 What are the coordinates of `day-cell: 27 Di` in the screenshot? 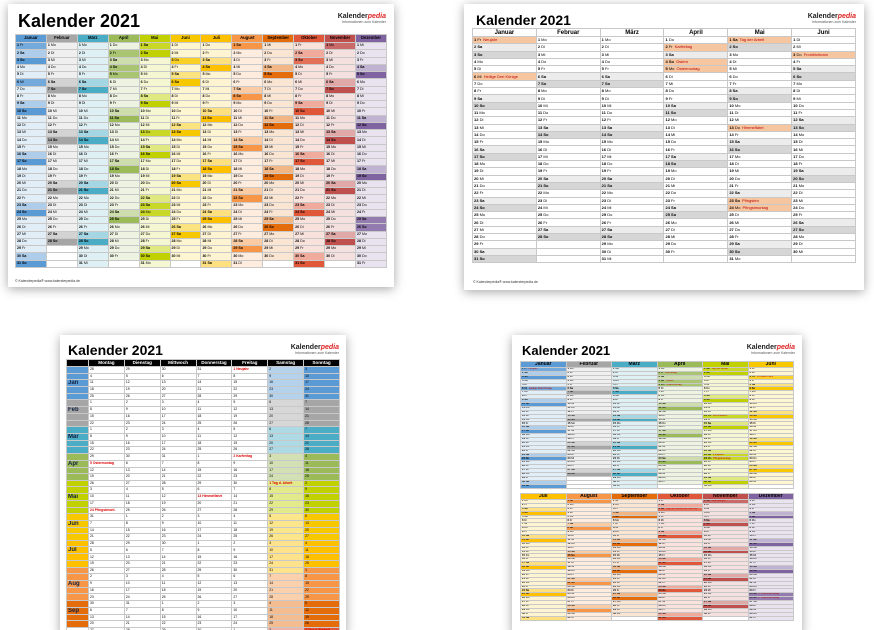 It's located at (696, 230).